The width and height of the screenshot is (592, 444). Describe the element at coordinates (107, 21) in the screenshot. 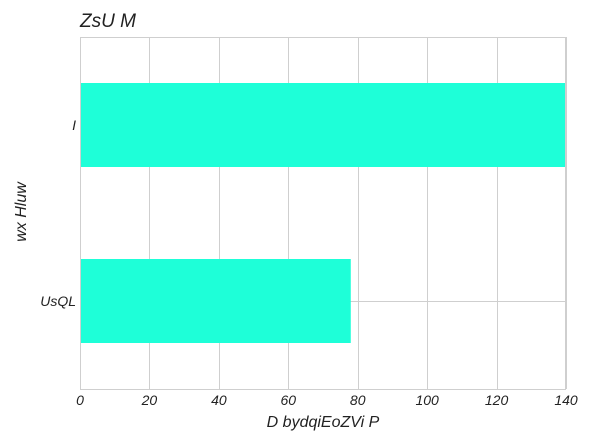

I see `chart-title: ZsU M` at that location.